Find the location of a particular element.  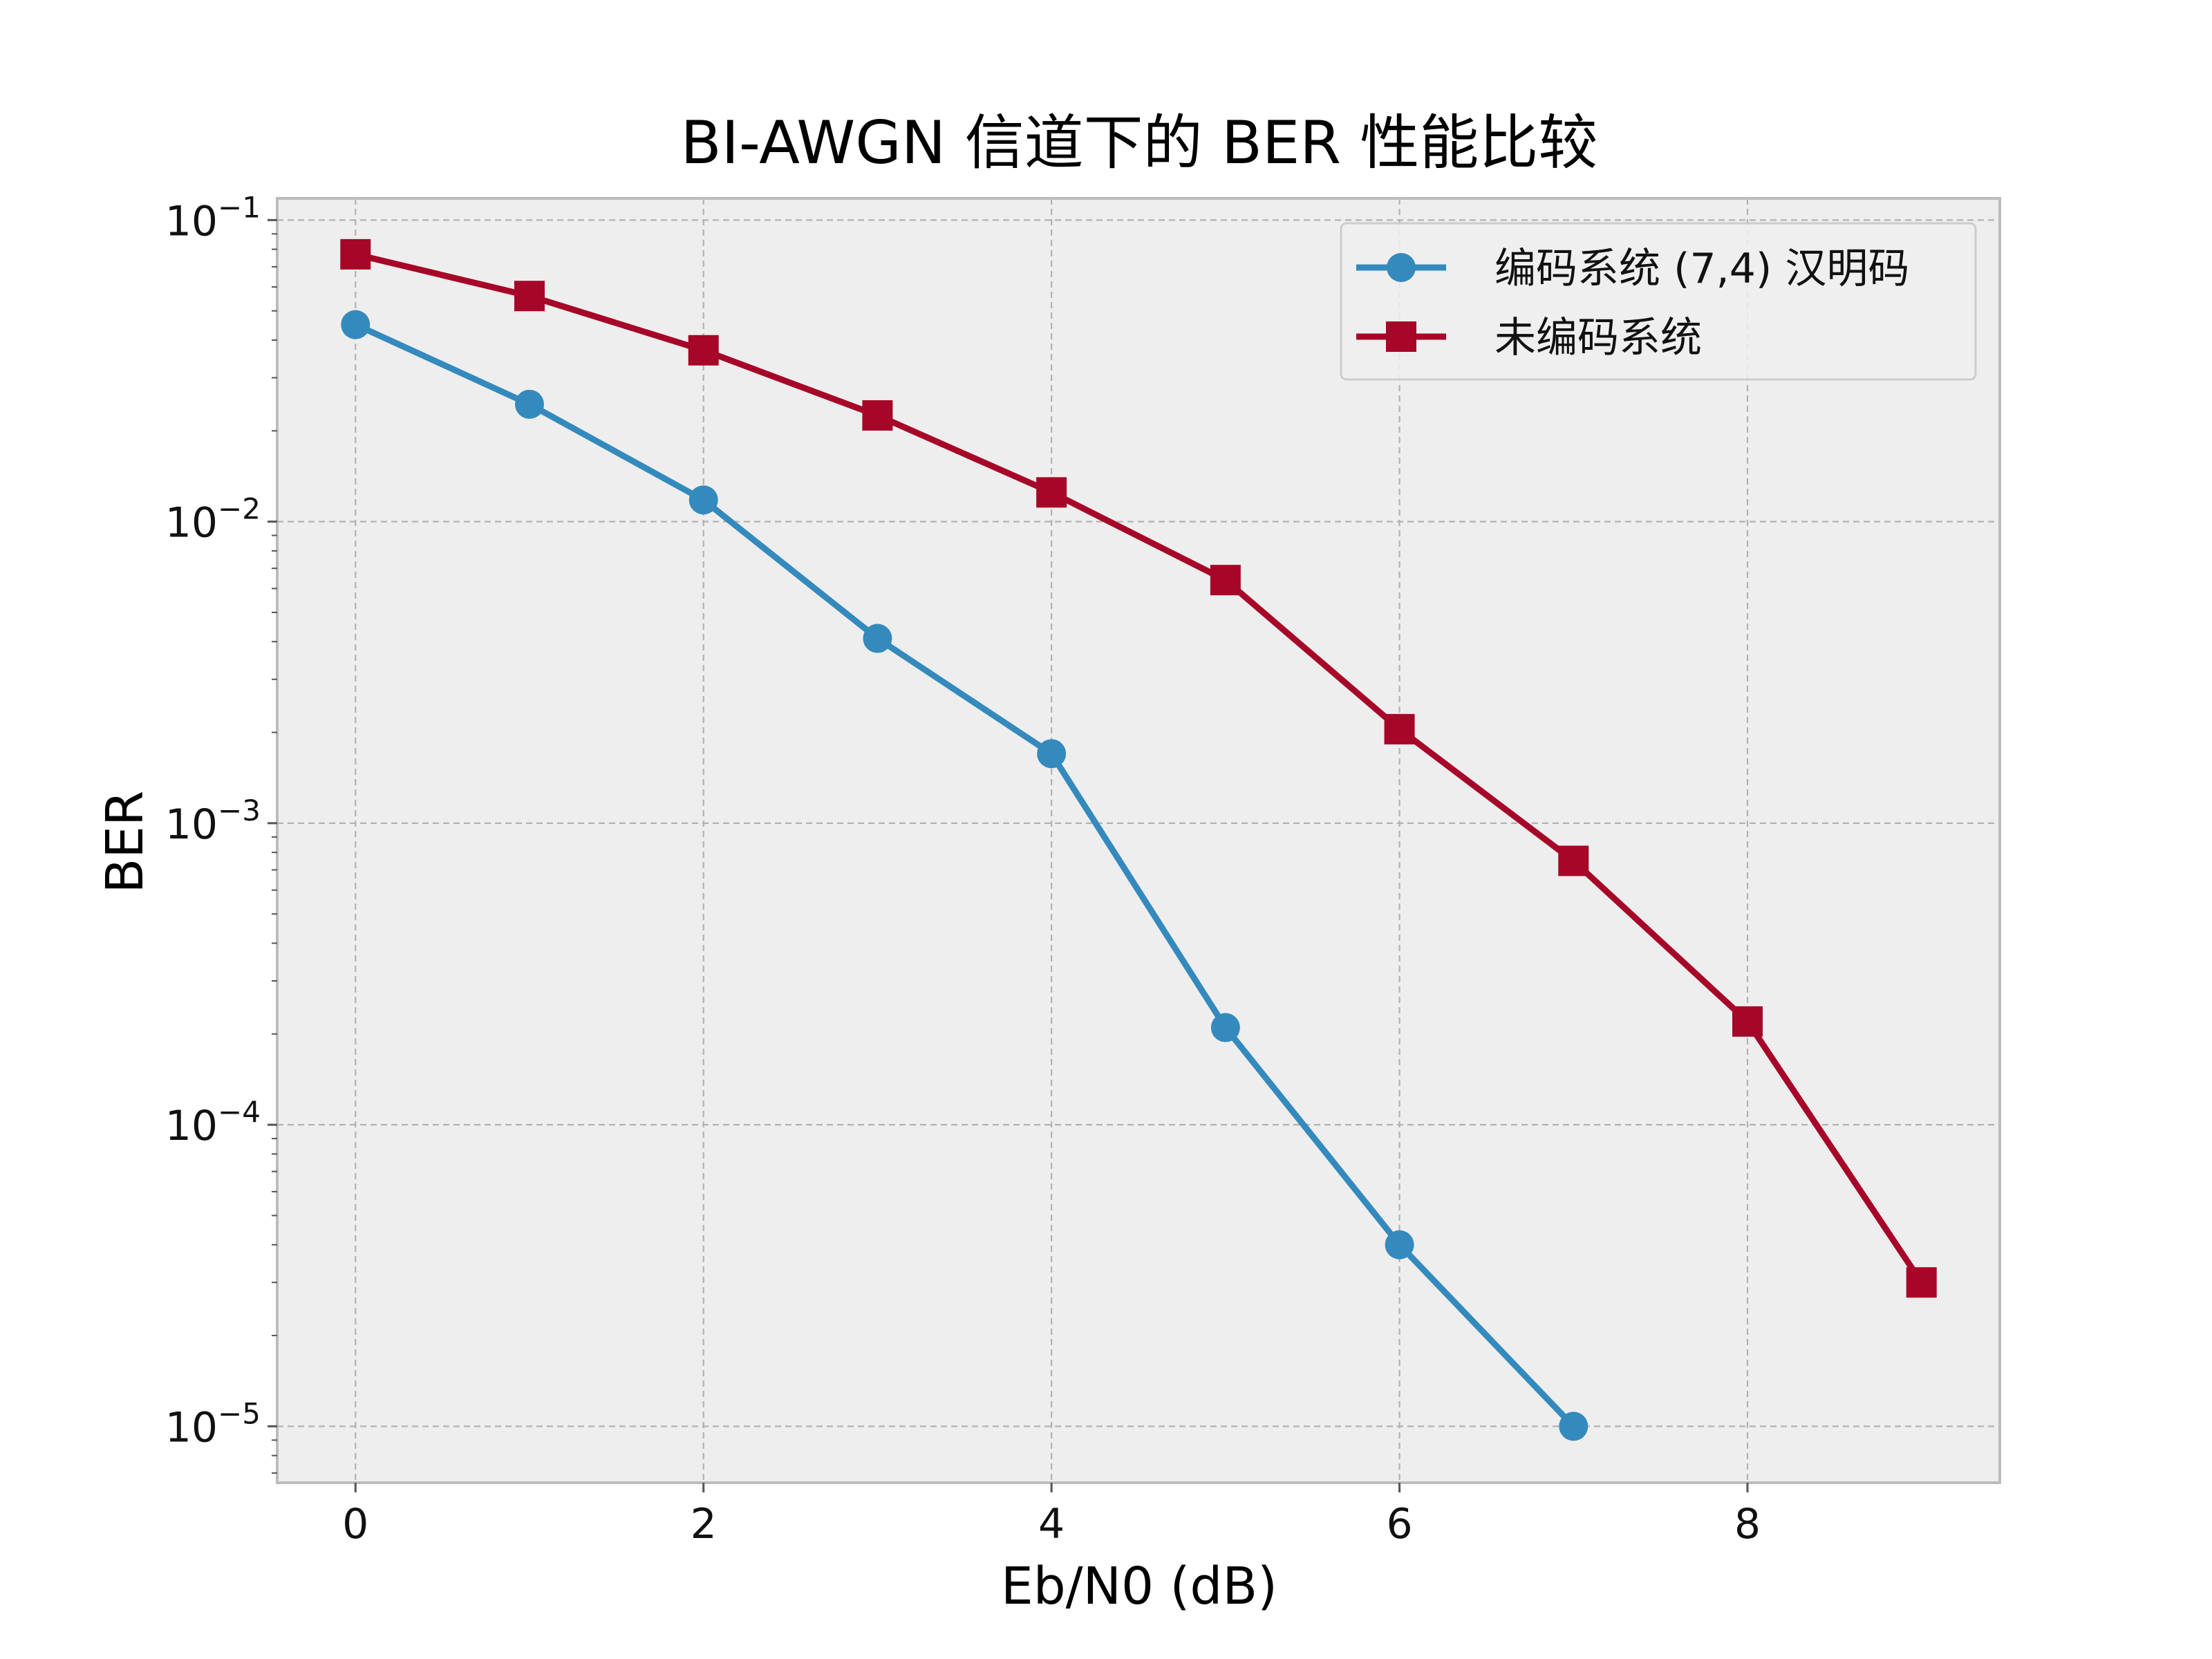

y-tick-label: 10⁻³ is located at coordinates (213, 821).